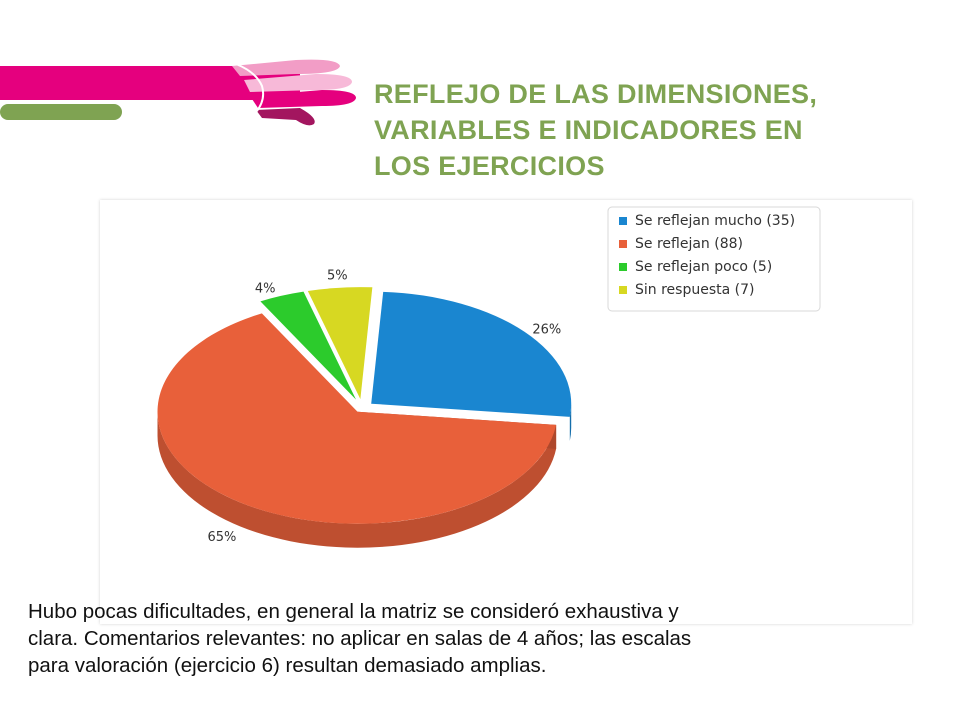  What do you see at coordinates (588, 130) in the screenshot?
I see `title-line: VARIABLES E INDICADORES EN` at bounding box center [588, 130].